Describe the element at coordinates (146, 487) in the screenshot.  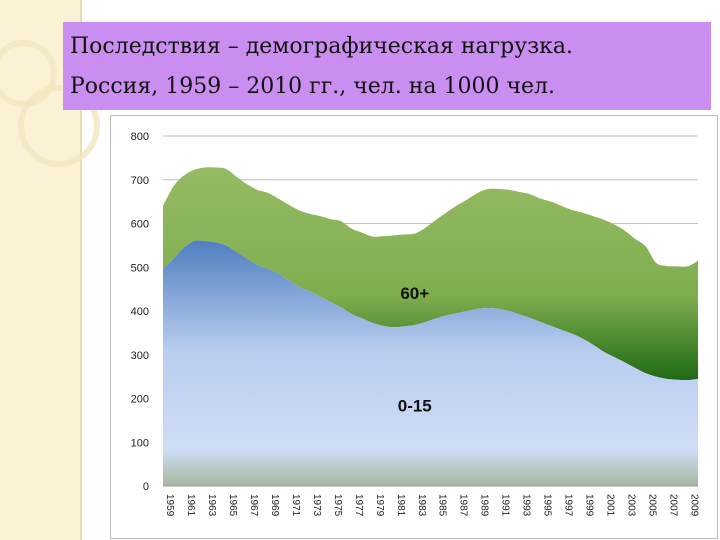
I see `y-tick-label: 0` at that location.